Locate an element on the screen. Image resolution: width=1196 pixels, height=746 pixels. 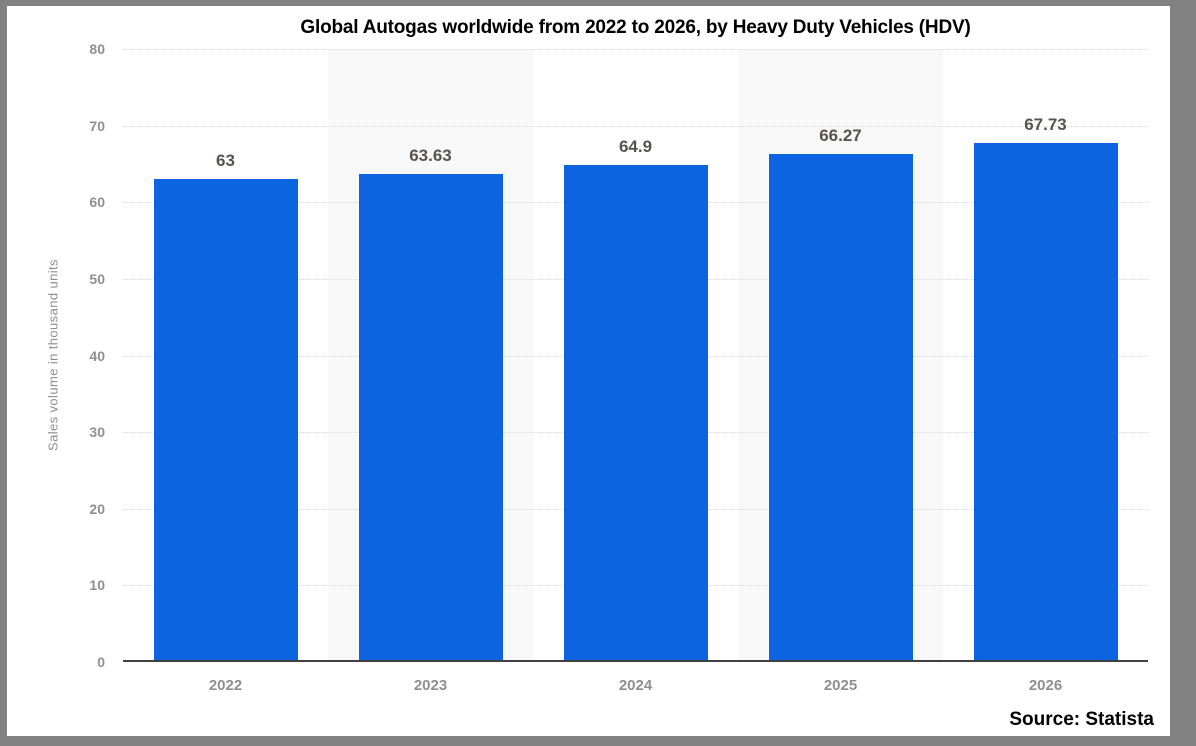
y-tick-label-60: 60 is located at coordinates (97, 202).